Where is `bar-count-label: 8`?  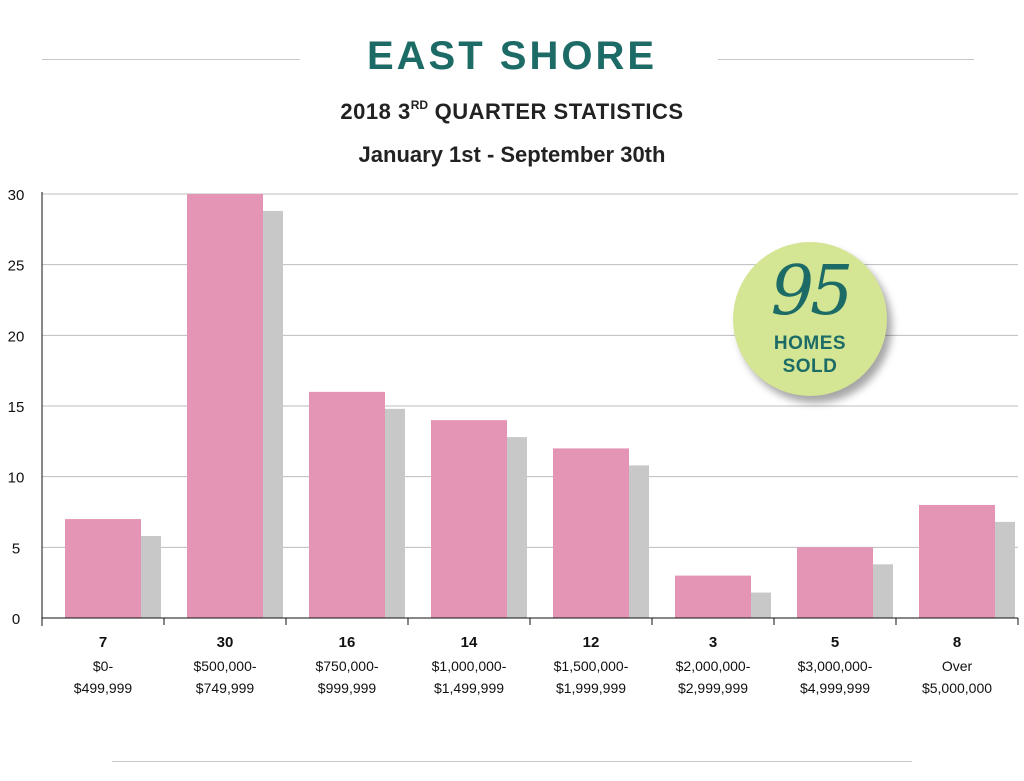 bar-count-label: 8 is located at coordinates (957, 642).